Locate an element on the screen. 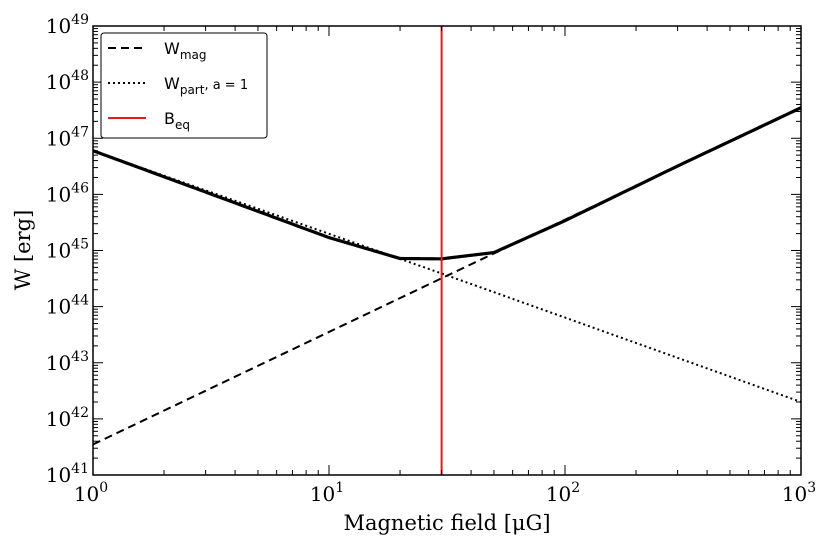 The height and width of the screenshot is (554, 830). x-tick-label: 10² is located at coordinates (563, 493).